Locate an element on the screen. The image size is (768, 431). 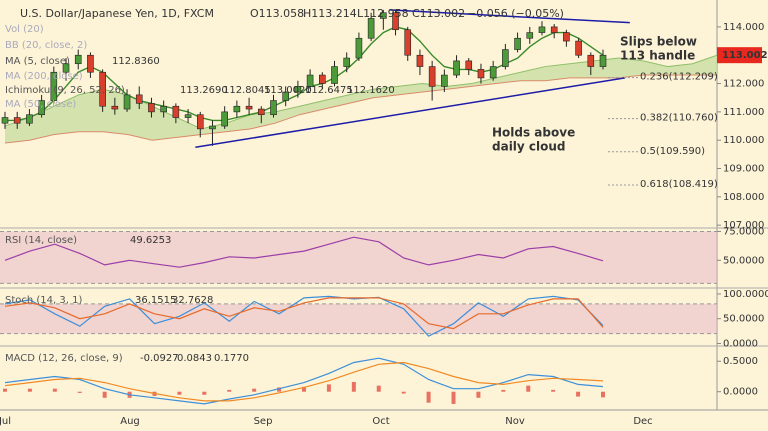
y-tick-label: 75.0000 is located at coordinates (743, 231).